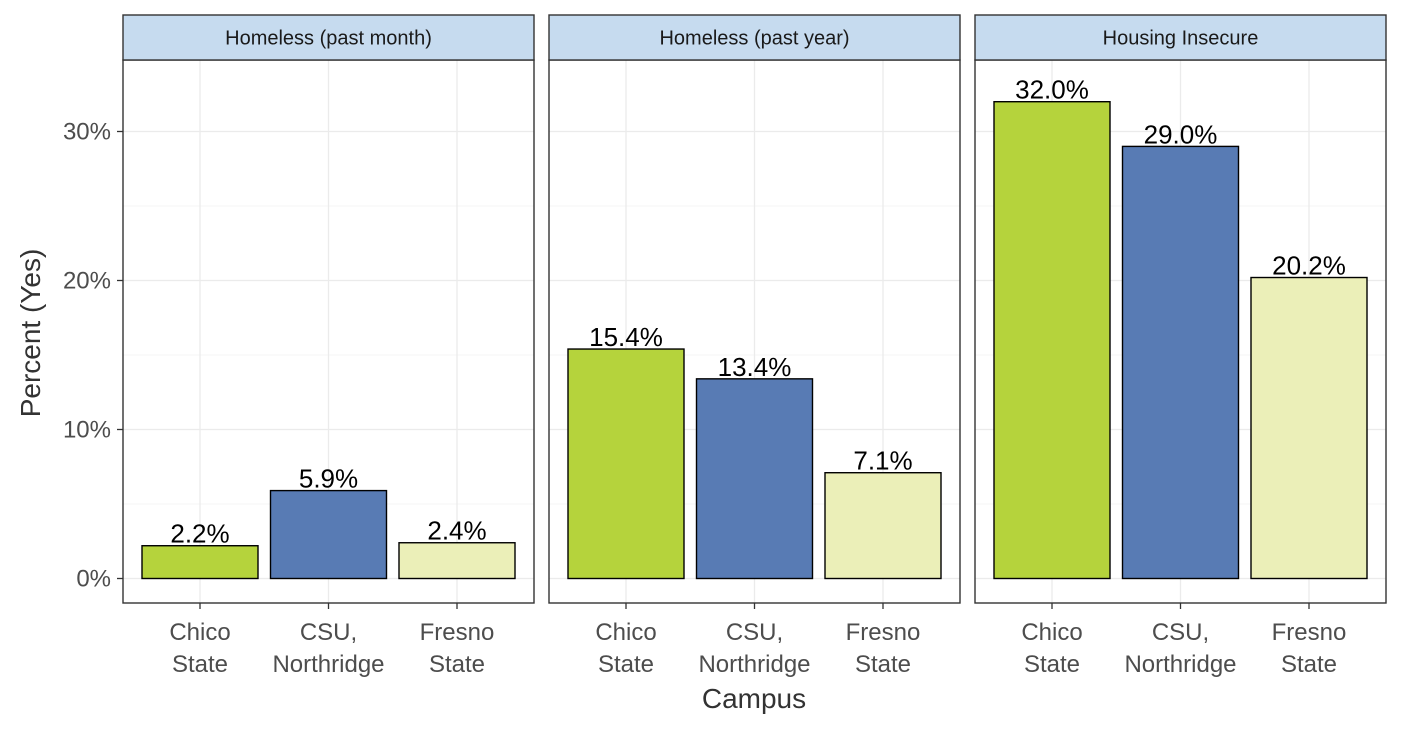 The image size is (1401, 729). Describe the element at coordinates (882, 461) in the screenshot. I see `bar-value-label: 7.1%` at that location.